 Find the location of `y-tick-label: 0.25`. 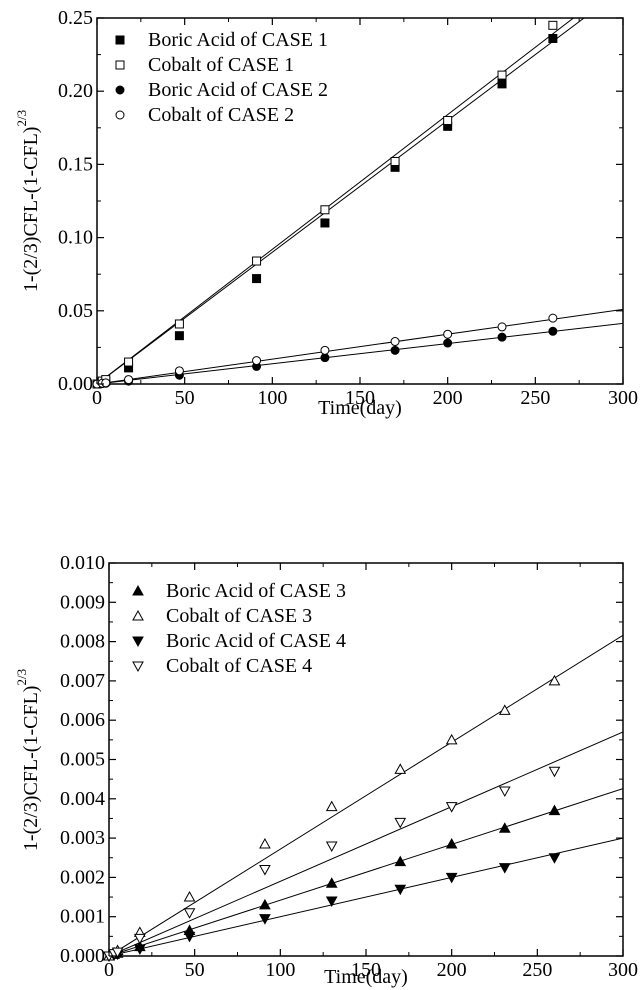

y-tick-label: 0.25 is located at coordinates (75, 18).